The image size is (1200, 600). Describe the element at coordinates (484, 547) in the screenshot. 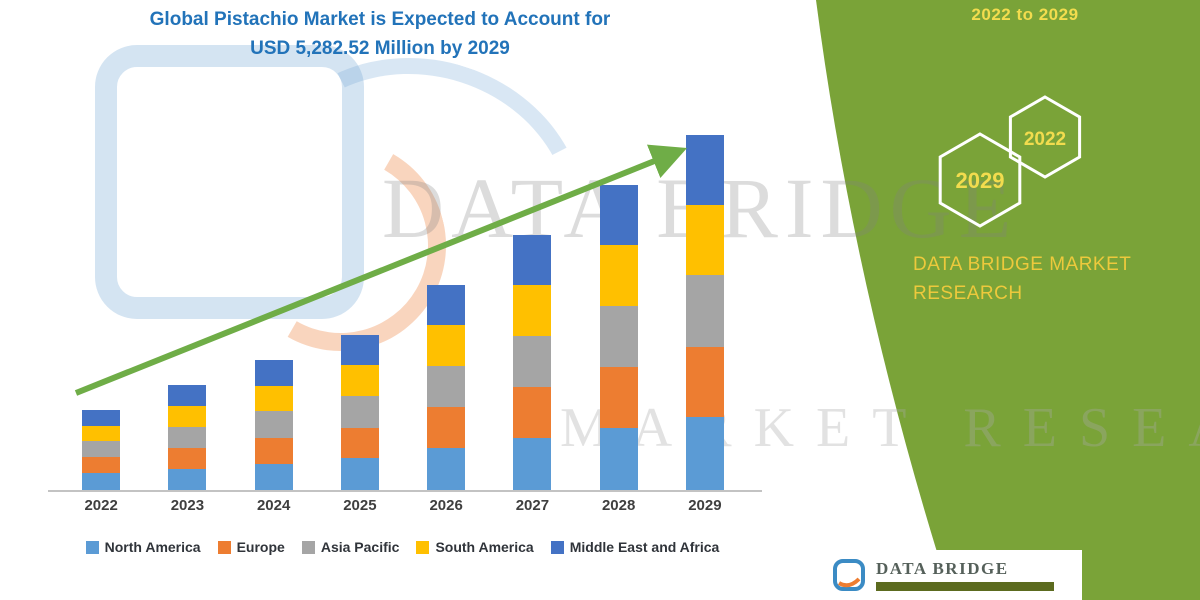

I see `legend-label: South America` at that location.